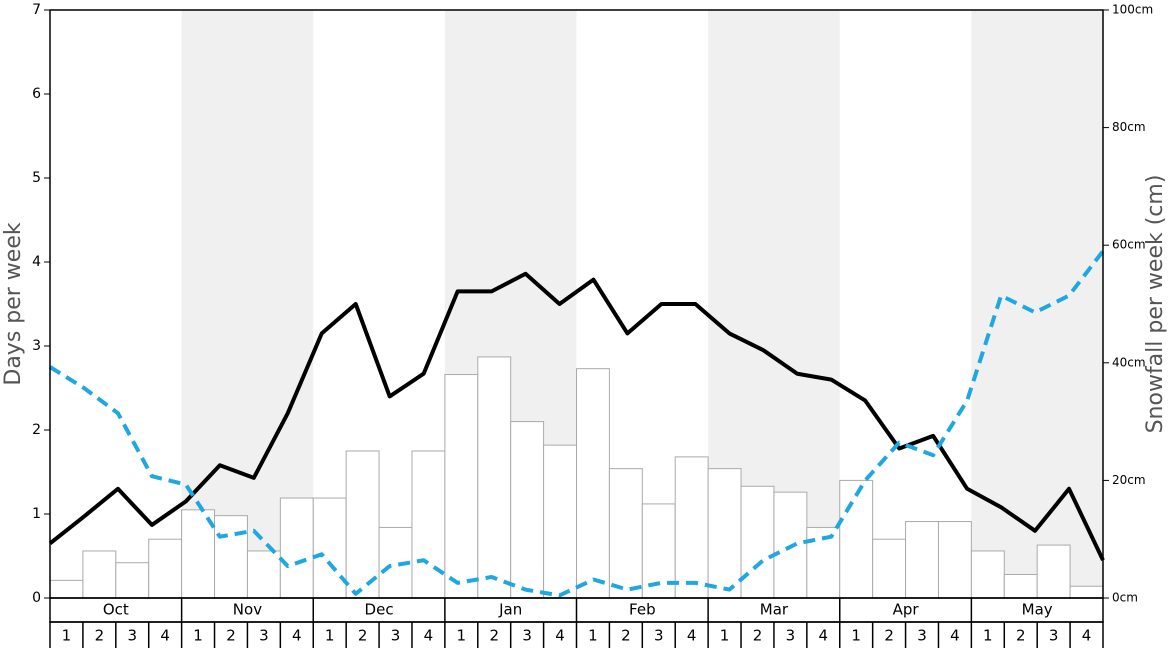 The image size is (1168, 648). I want to click on y2-tick-label: 40cm, so click(1129, 362).